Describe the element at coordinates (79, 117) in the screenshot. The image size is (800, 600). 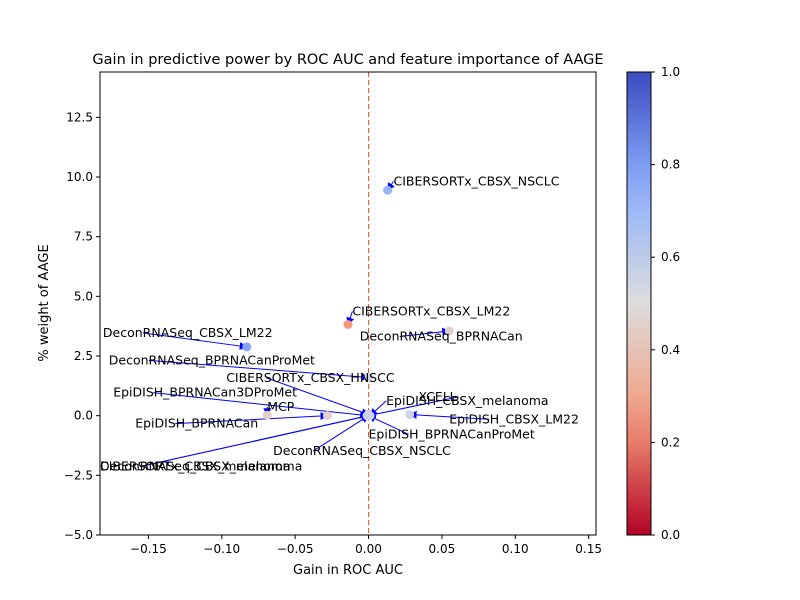
I see `y-tick-label: 12.5` at that location.